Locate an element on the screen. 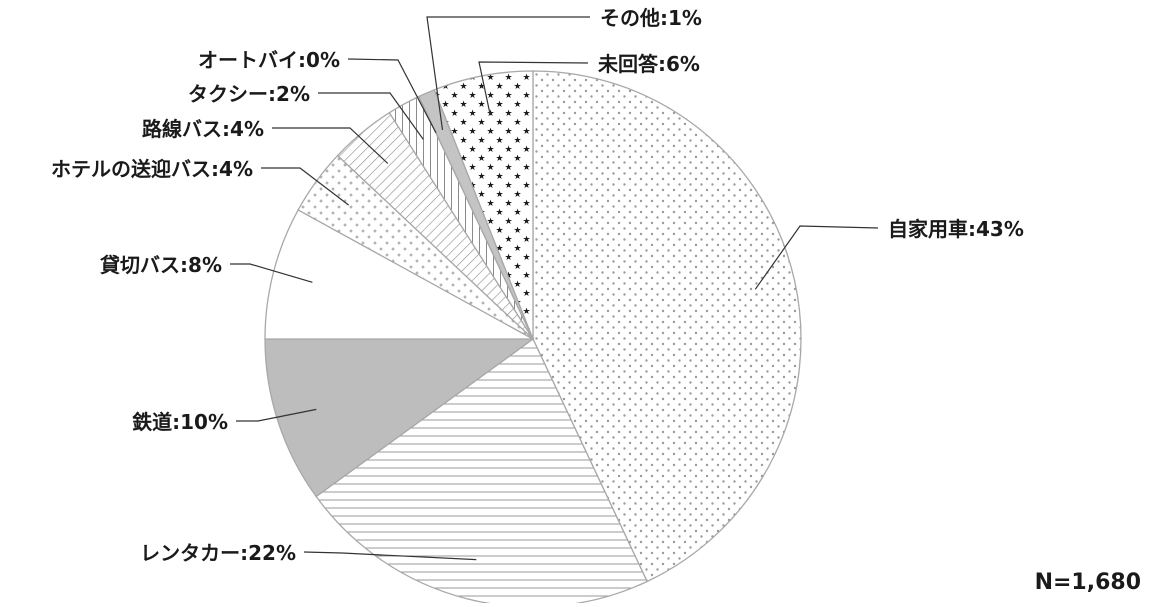 The height and width of the screenshot is (607, 1161). slice-label-private-car: 自家用車:43% is located at coordinates (956, 229).